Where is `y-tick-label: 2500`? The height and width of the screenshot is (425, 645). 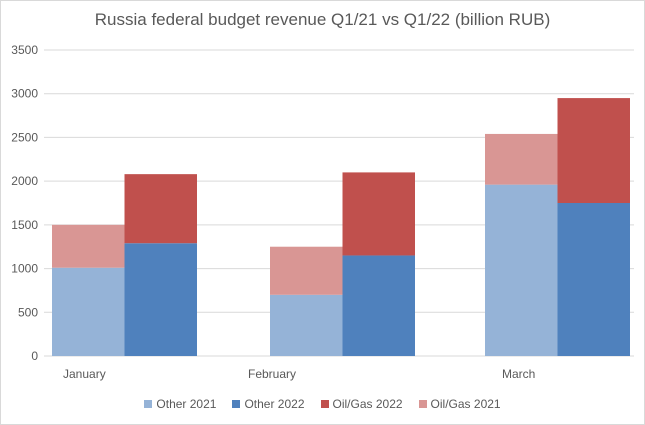 y-tick-label: 2500 is located at coordinates (24, 137).